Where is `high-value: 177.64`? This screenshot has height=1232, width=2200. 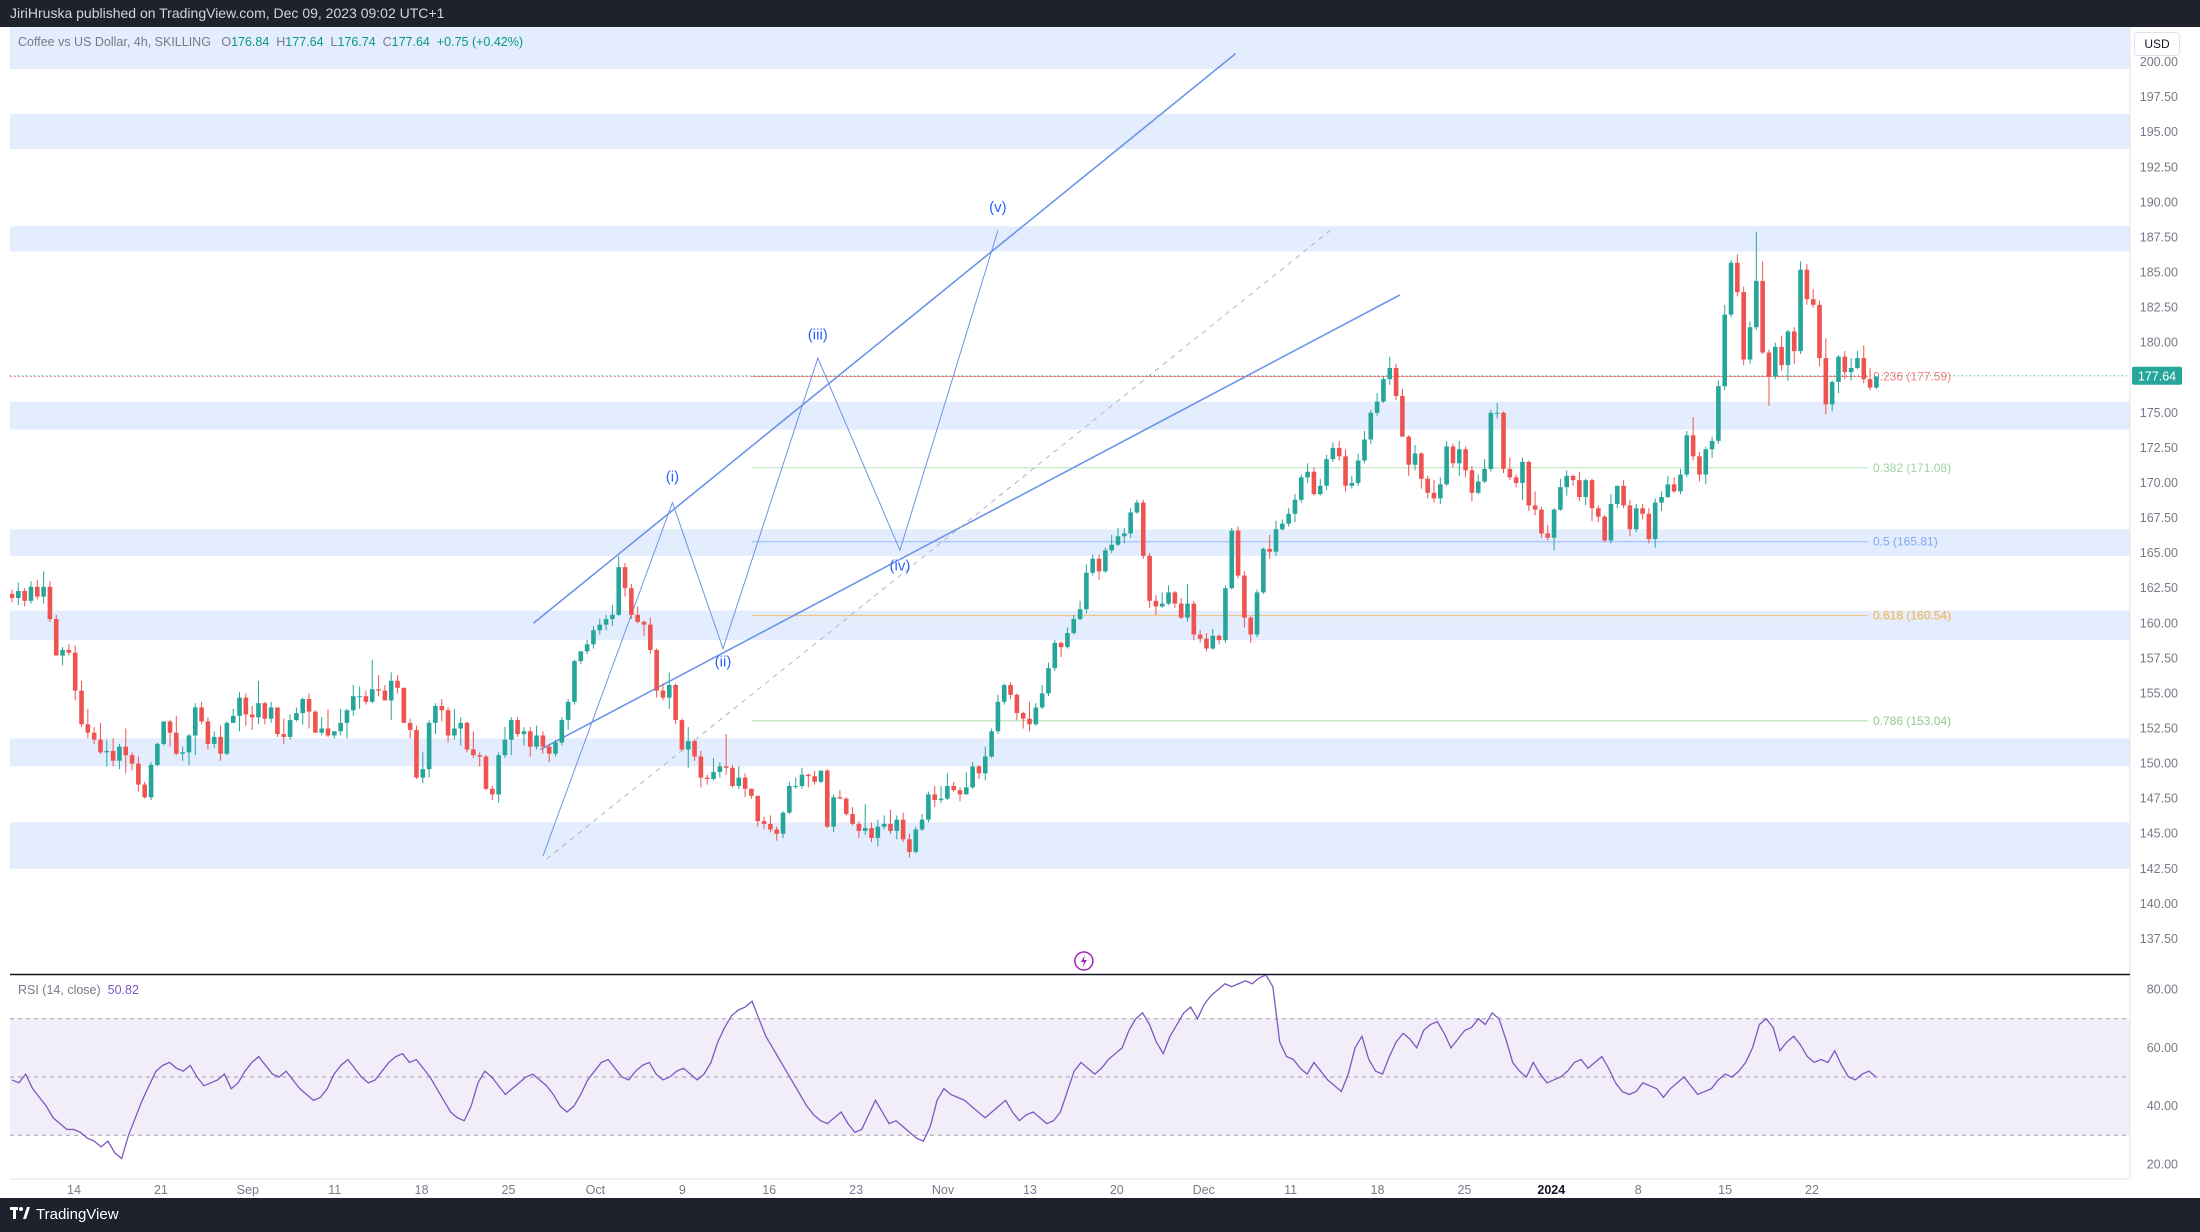 high-value: 177.64 is located at coordinates (304, 42).